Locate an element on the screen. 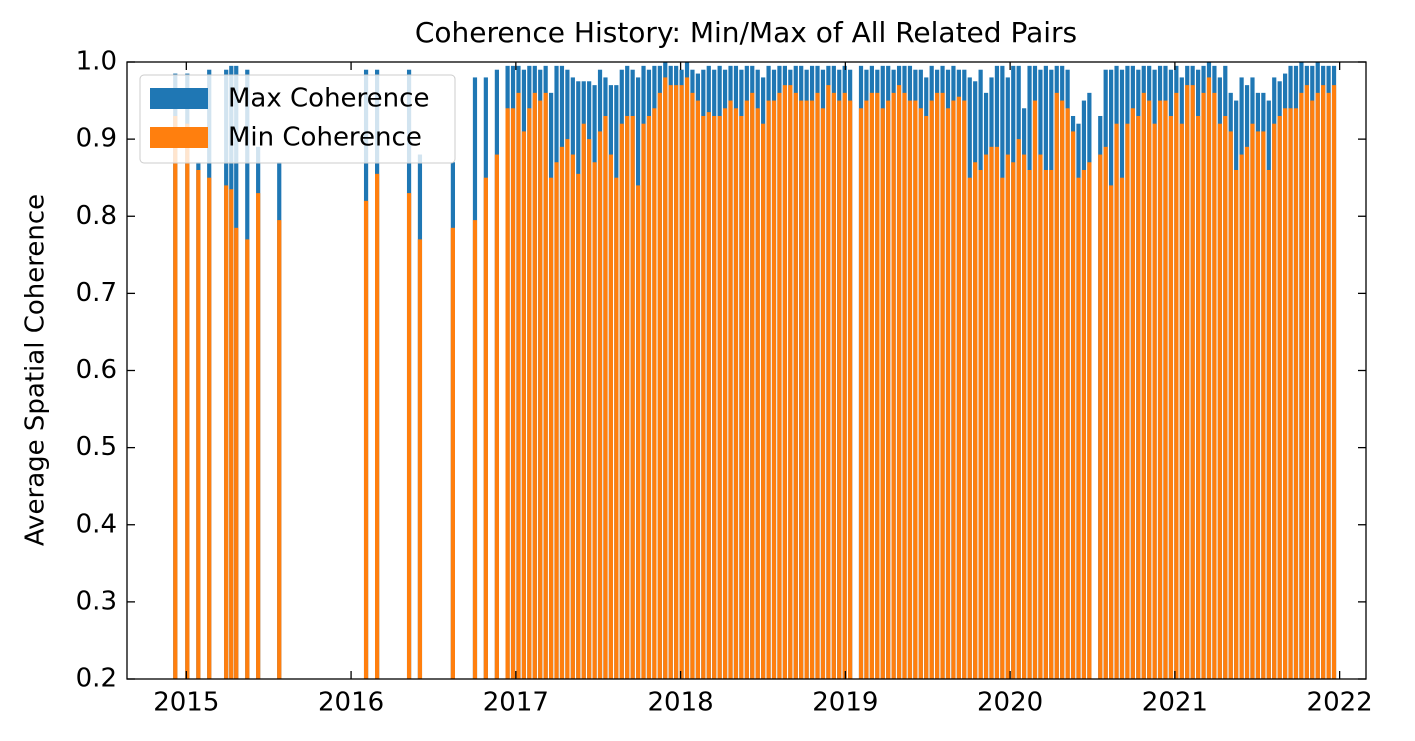  x-tick-label: 2019 is located at coordinates (845, 703).